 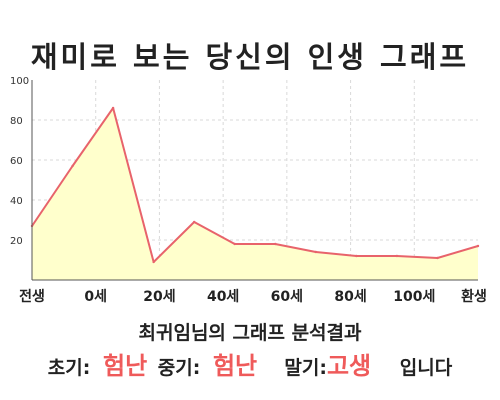 I want to click on mid-stage-label: 중기:, so click(x=179, y=368).